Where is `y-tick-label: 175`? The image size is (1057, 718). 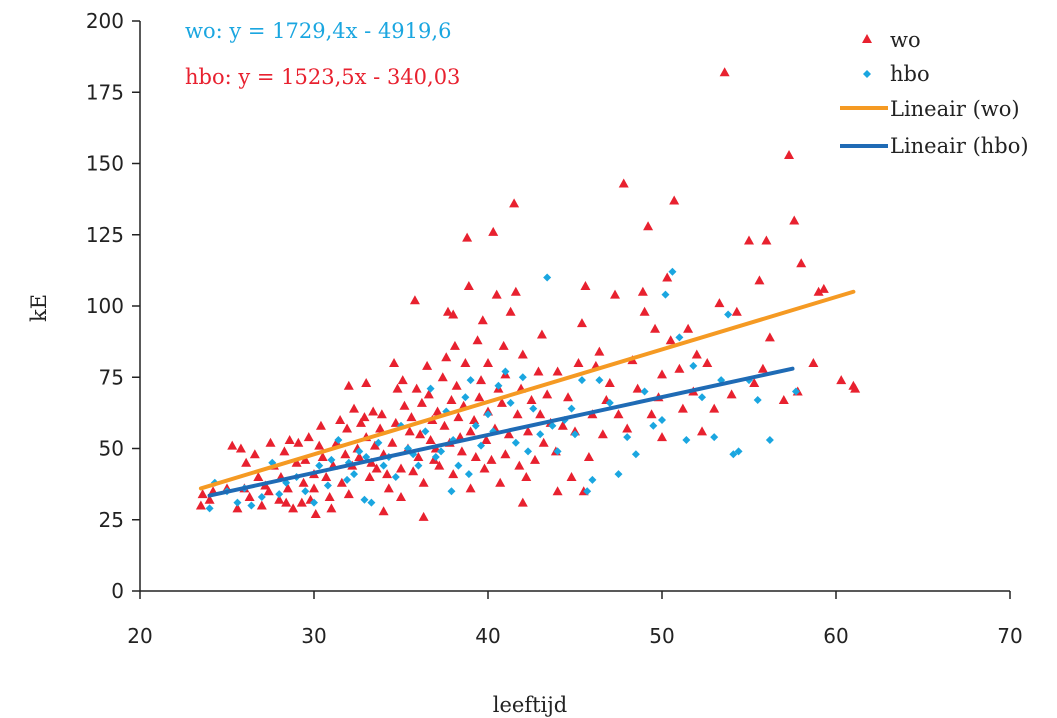 y-tick-label: 175 is located at coordinates (105, 92).